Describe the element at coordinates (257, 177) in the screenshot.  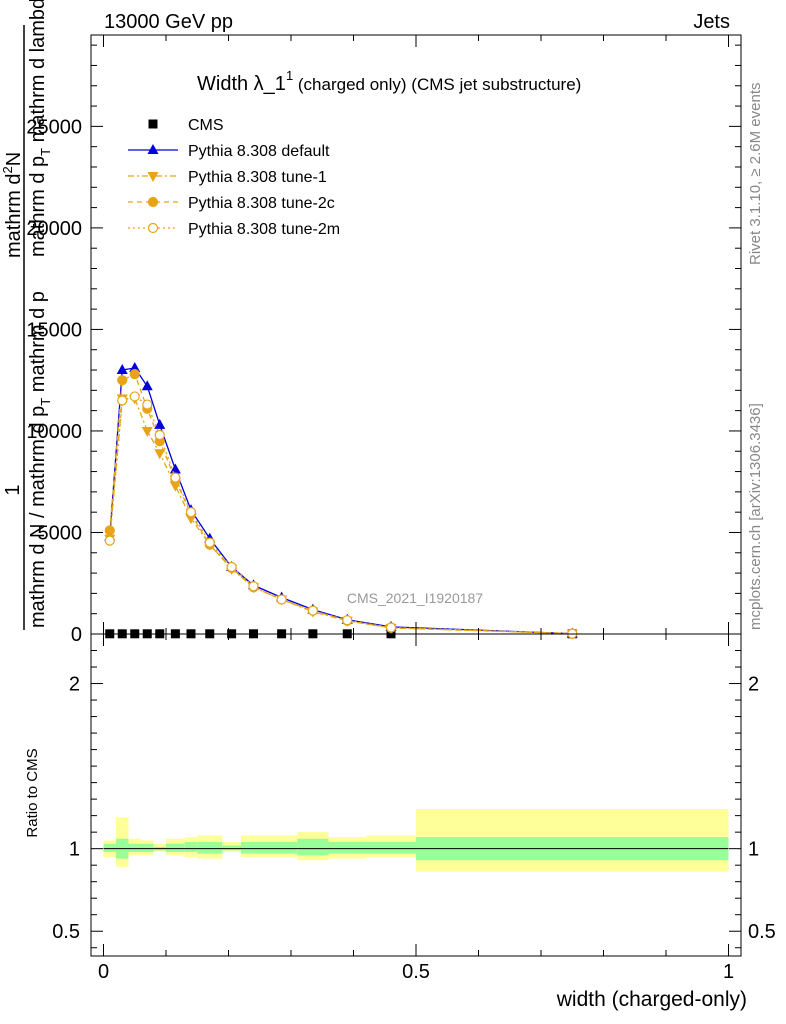
I see `legend-label-t1: Pythia 8.308 tune-1` at that location.